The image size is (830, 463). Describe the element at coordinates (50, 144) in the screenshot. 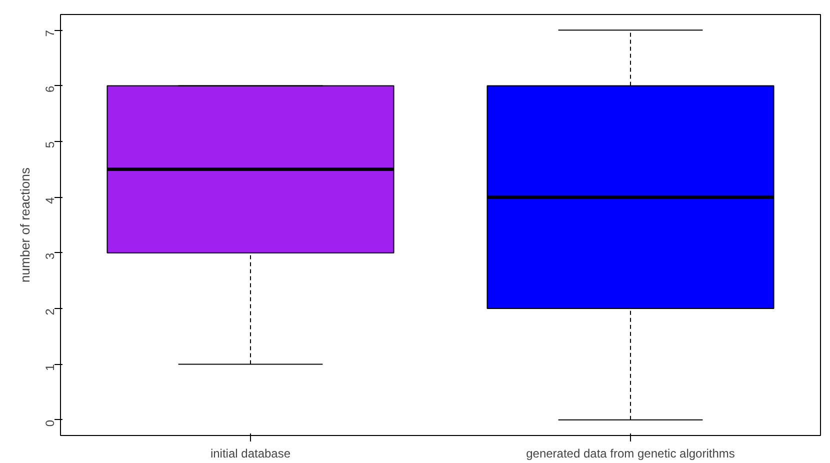

I see `y-tick-label: 5` at that location.